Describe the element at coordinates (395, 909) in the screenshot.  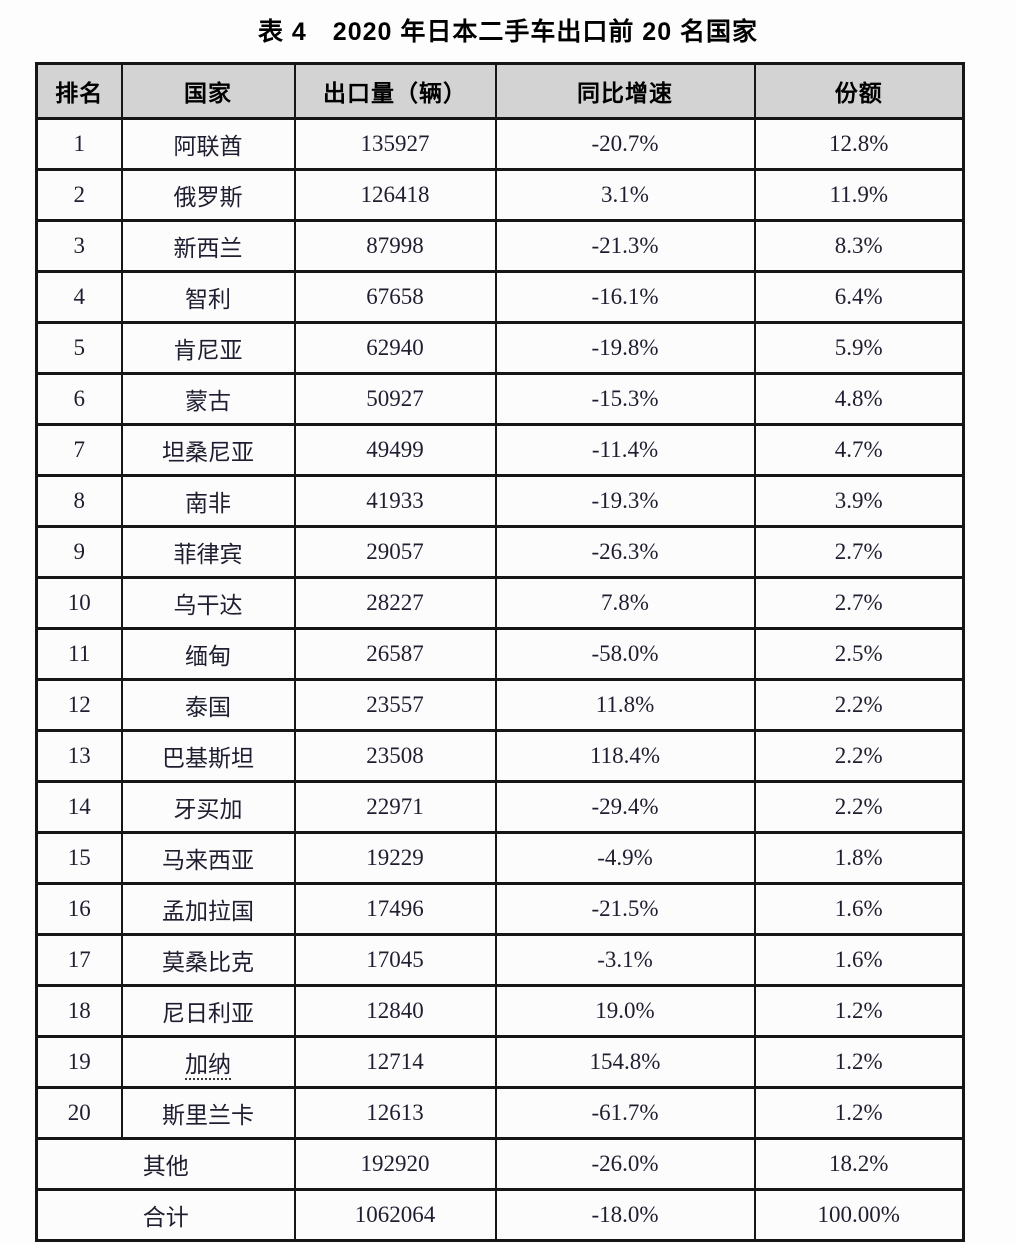
I see `volume-cell: 17496` at that location.